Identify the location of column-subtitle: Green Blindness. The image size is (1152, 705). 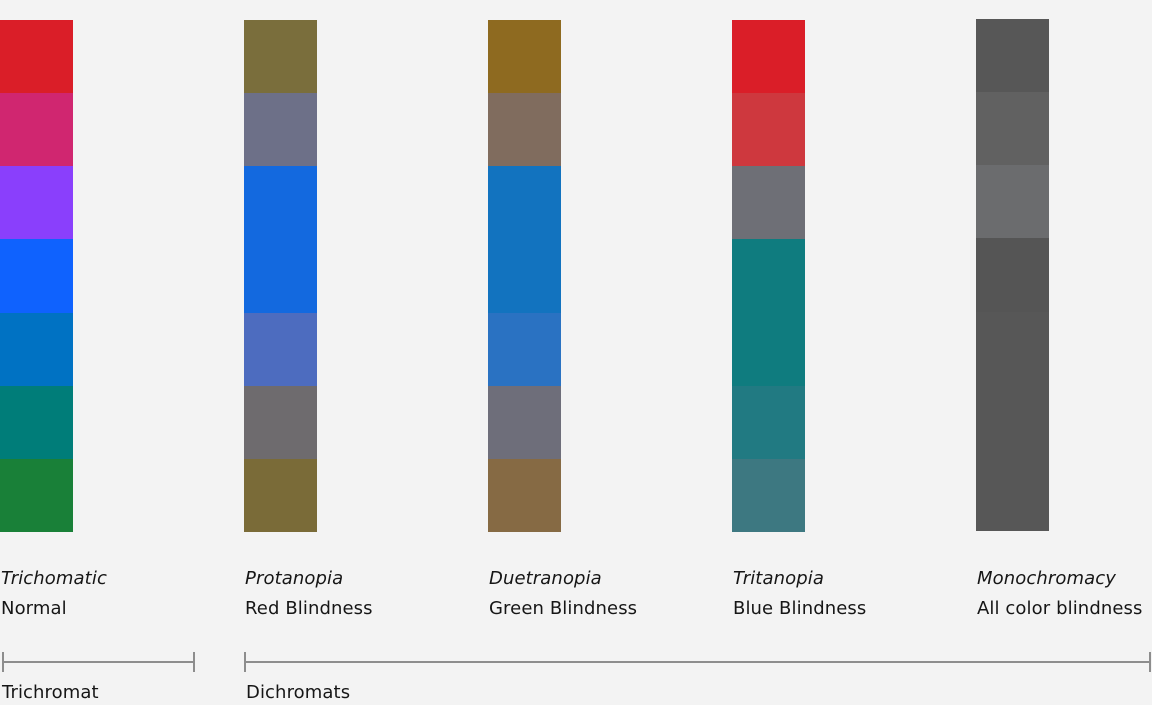
(563, 608).